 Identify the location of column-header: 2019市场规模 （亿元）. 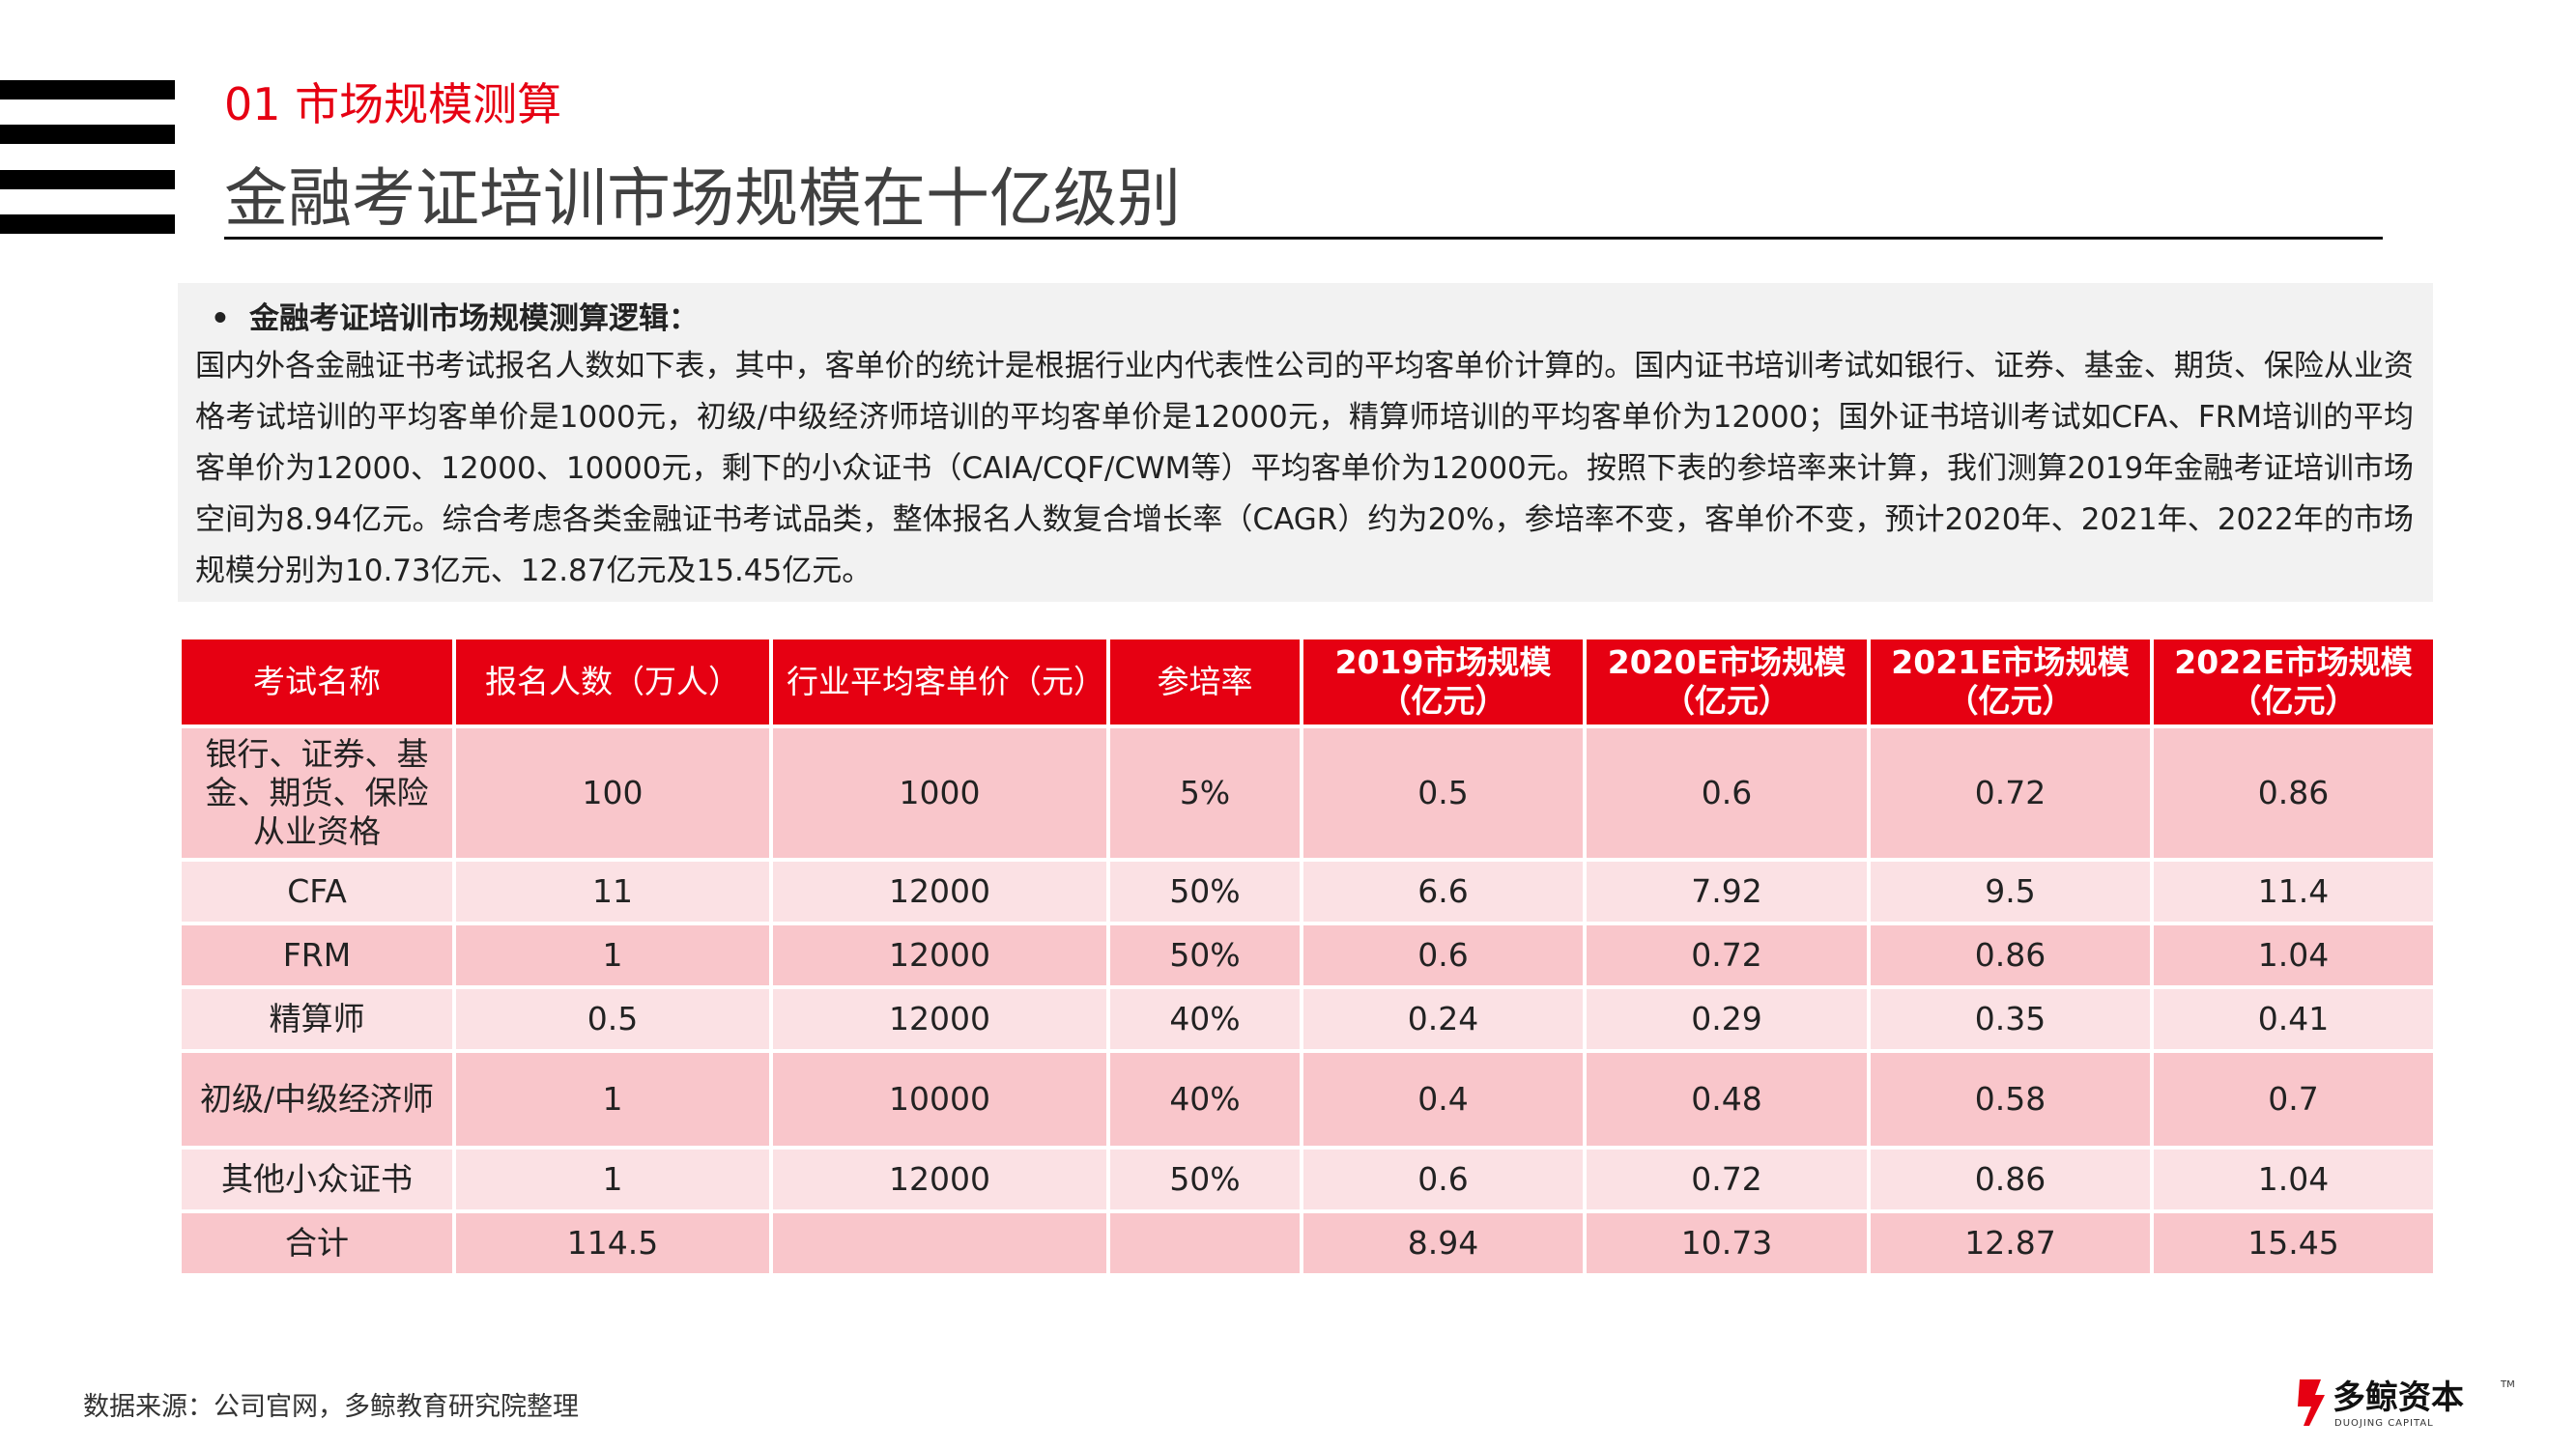
(1444, 682).